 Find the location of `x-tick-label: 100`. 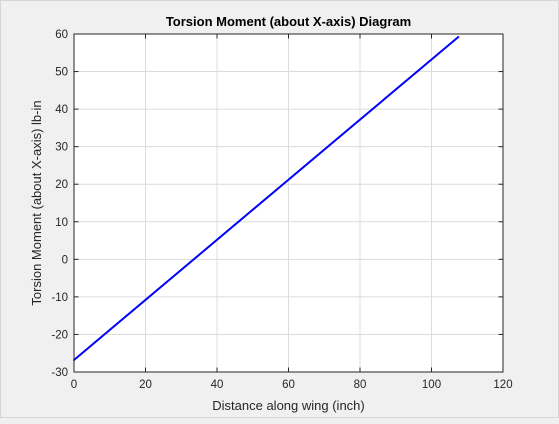

x-tick-label: 100 is located at coordinates (431, 385).